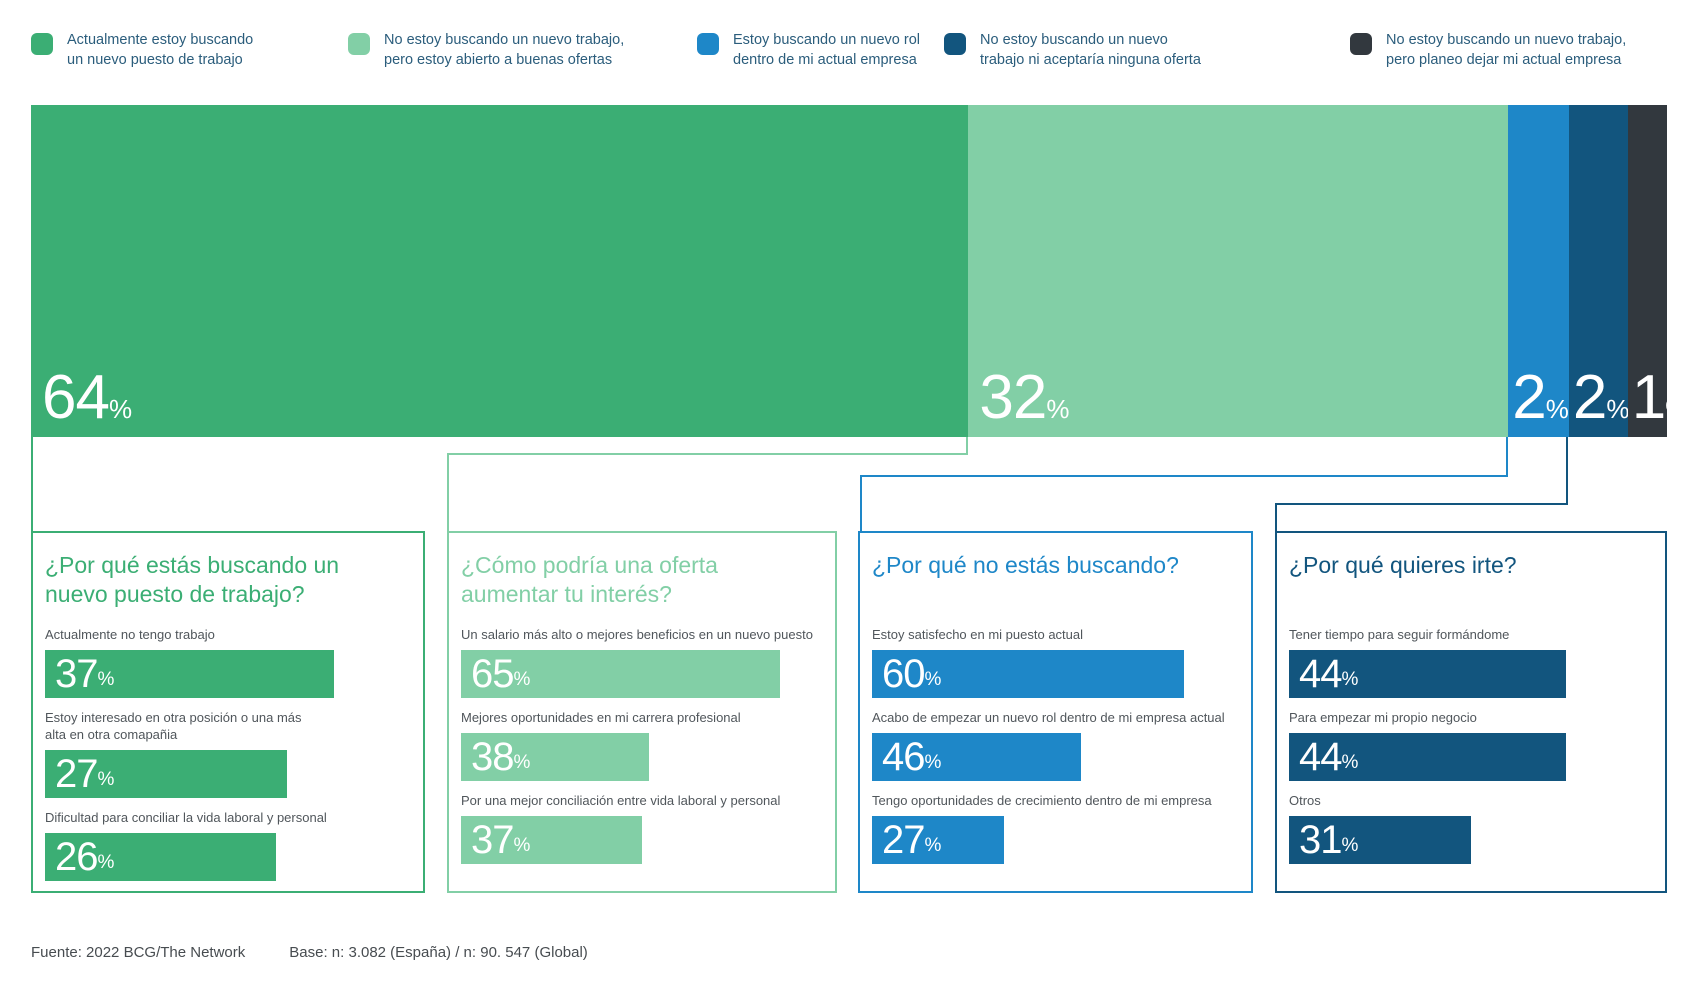  I want to click on bar-row: Tener tiempo para seguir formándome 44%, so click(1471, 662).